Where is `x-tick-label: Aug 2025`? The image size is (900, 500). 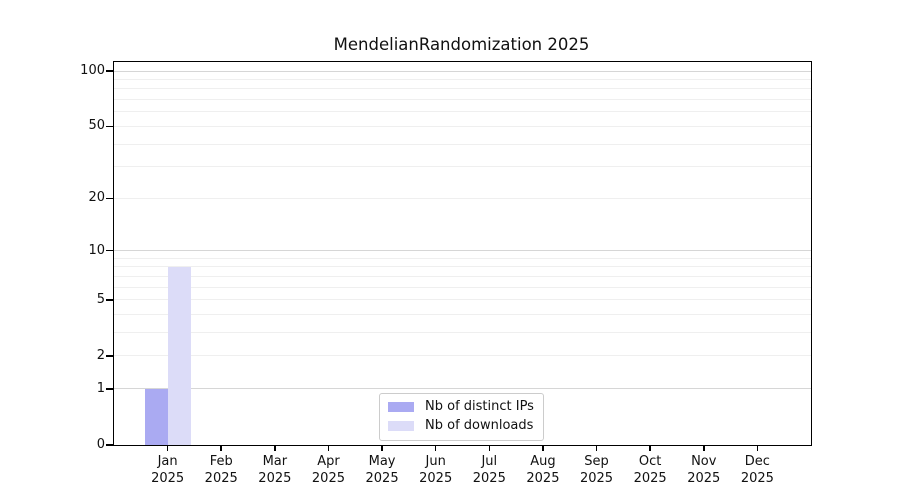 x-tick-label: Aug 2025 is located at coordinates (543, 470).